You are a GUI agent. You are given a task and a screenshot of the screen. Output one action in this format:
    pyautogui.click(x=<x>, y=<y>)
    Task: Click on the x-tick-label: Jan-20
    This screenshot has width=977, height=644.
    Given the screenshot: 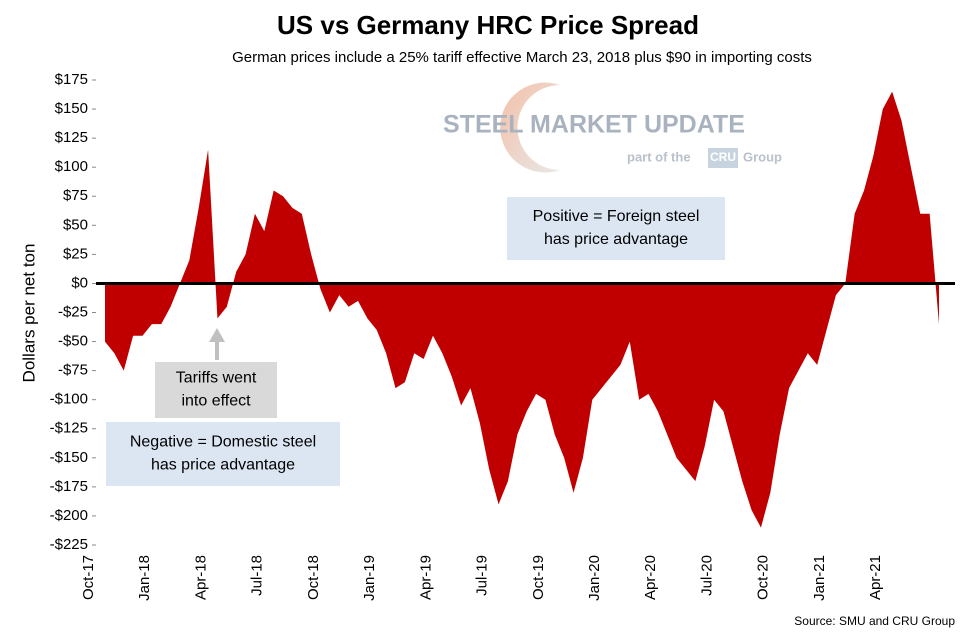 What is the action you would take?
    pyautogui.click(x=594, y=578)
    